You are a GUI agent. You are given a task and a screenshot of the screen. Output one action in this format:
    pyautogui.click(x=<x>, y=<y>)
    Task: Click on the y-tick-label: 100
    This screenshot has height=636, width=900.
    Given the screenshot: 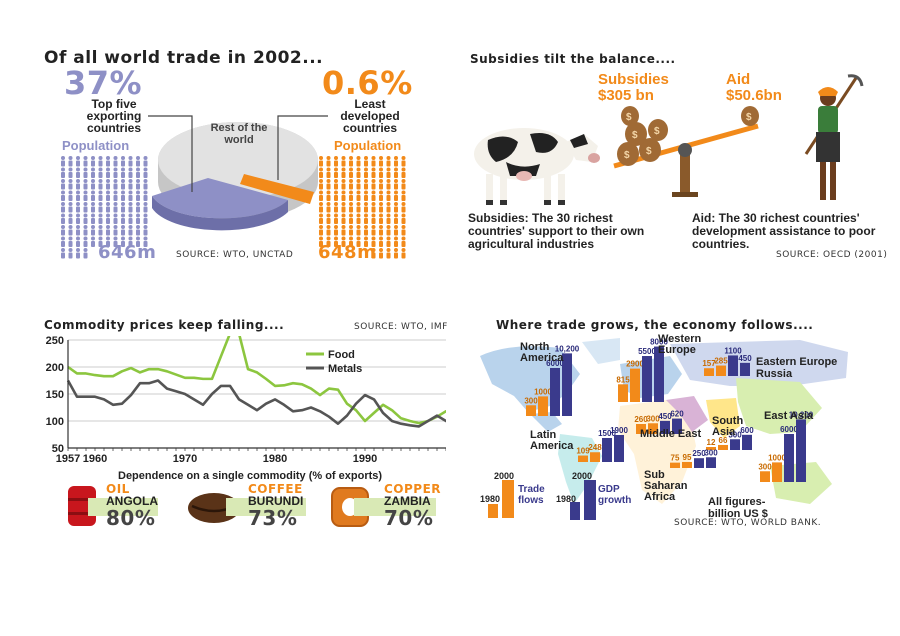 What is the action you would take?
    pyautogui.click(x=55, y=422)
    